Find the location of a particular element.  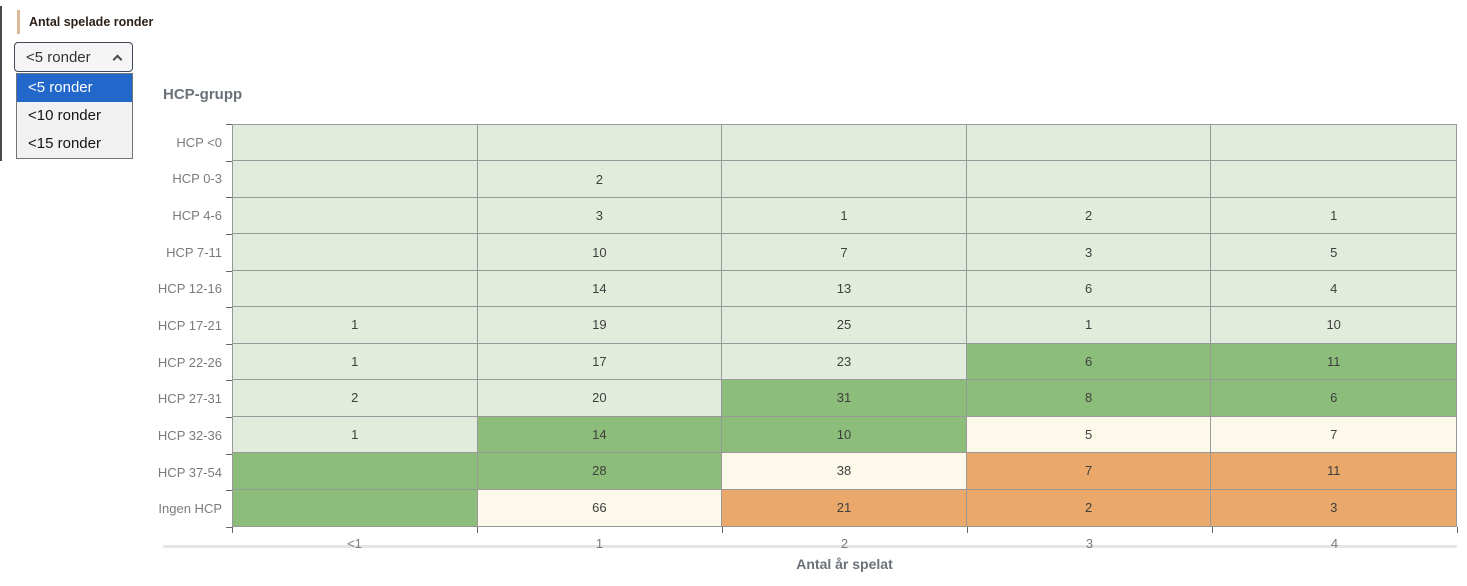

panel-edge-divider is located at coordinates (1, 83).